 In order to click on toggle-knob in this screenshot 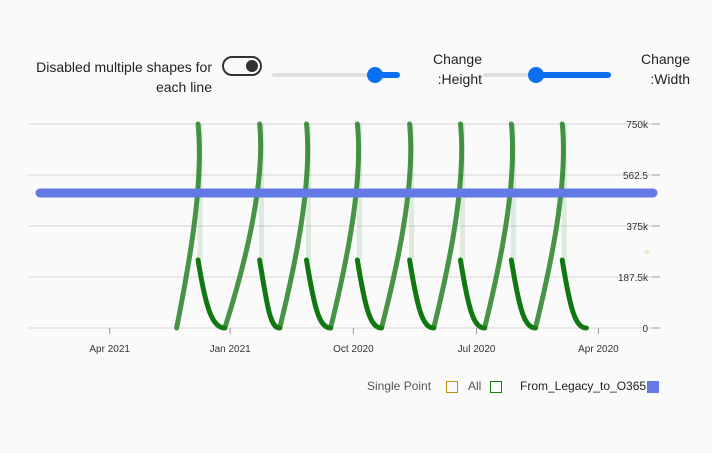, I will do `click(252, 66)`.